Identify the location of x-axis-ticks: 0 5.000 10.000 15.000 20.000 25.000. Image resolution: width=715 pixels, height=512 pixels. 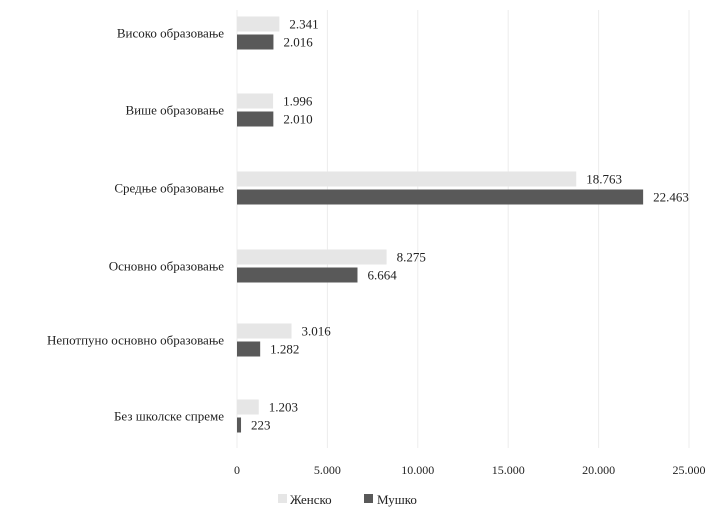
(470, 470).